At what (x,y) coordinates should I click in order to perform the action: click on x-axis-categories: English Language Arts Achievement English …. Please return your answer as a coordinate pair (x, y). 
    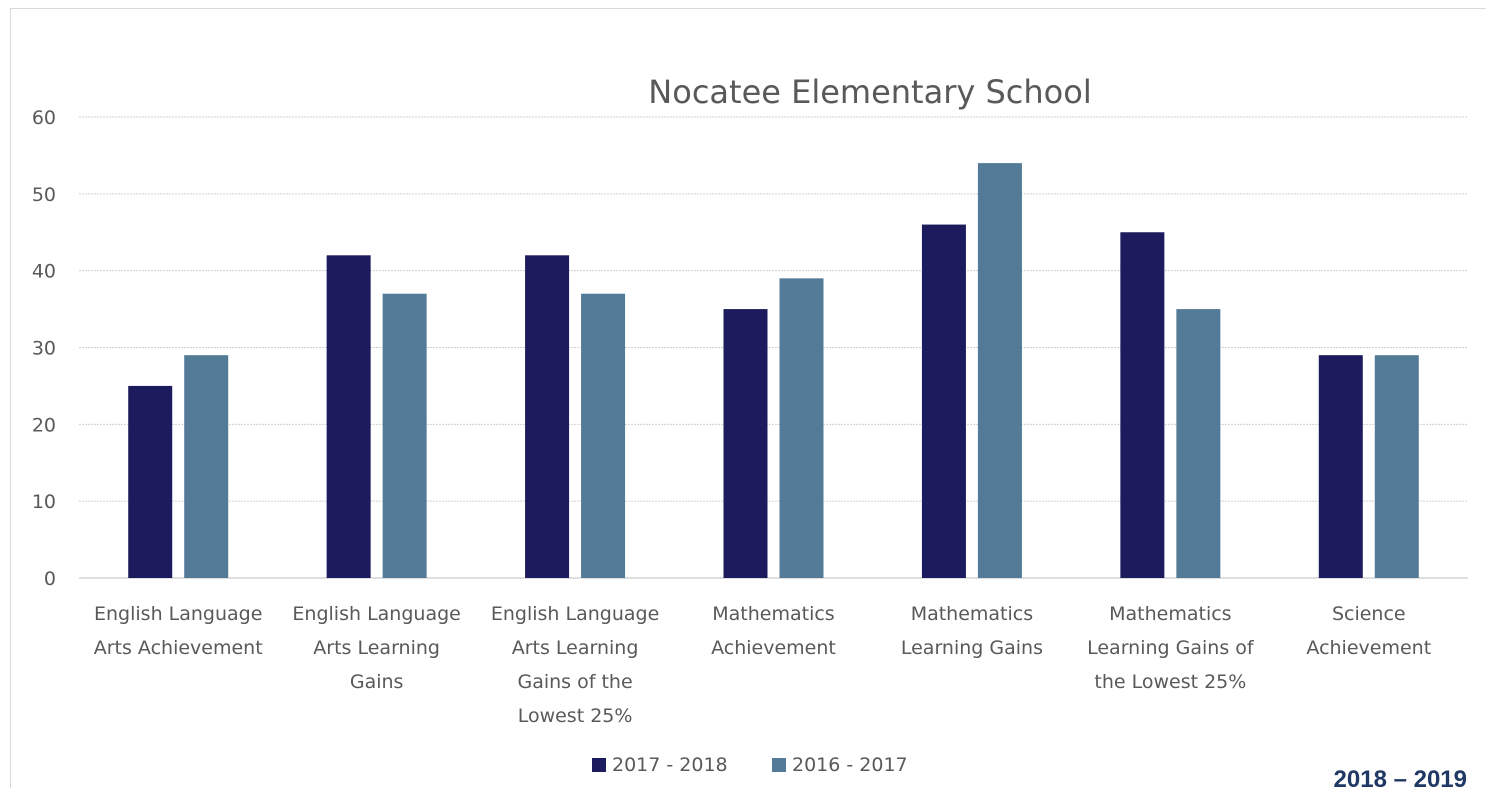
    Looking at the image, I should click on (762, 665).